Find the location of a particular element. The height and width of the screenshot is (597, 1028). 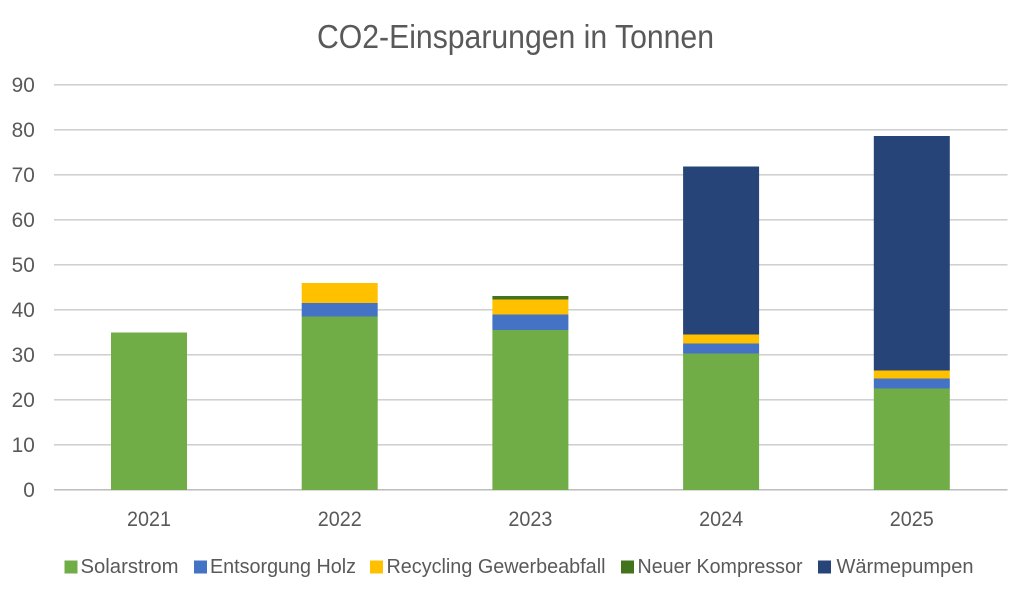

svg-text: 10 is located at coordinates (23, 445).